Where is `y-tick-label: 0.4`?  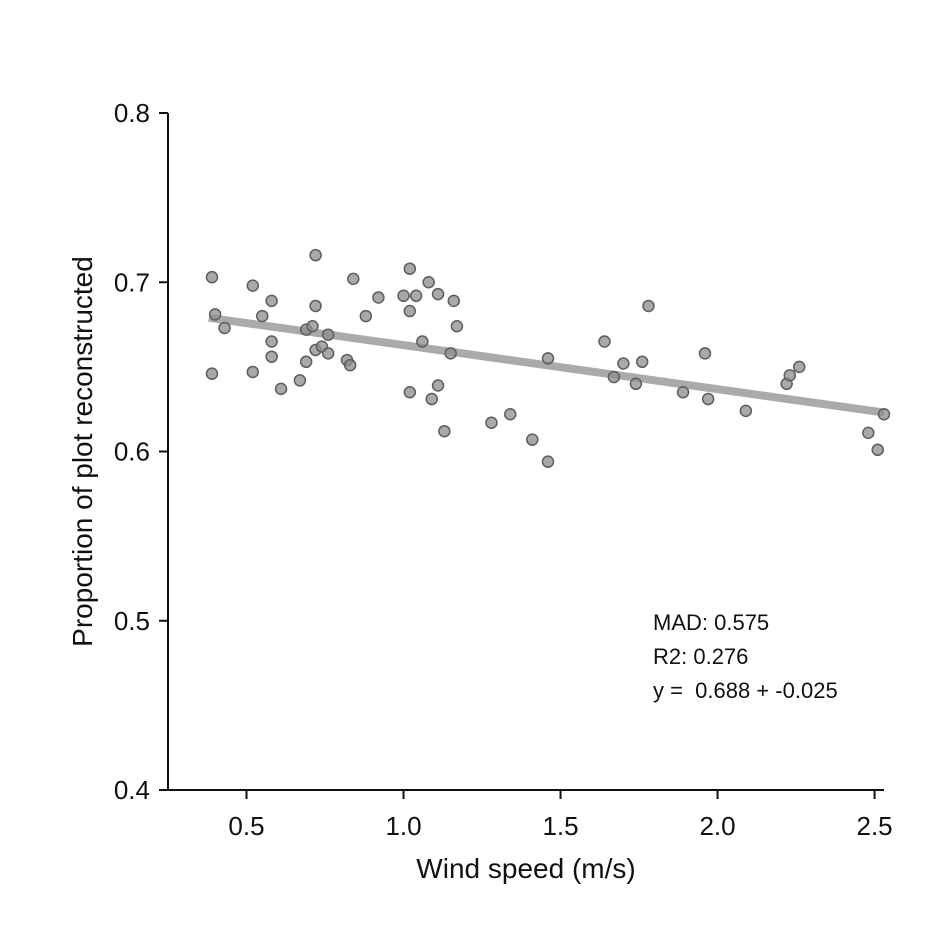 y-tick-label: 0.4 is located at coordinates (132, 790).